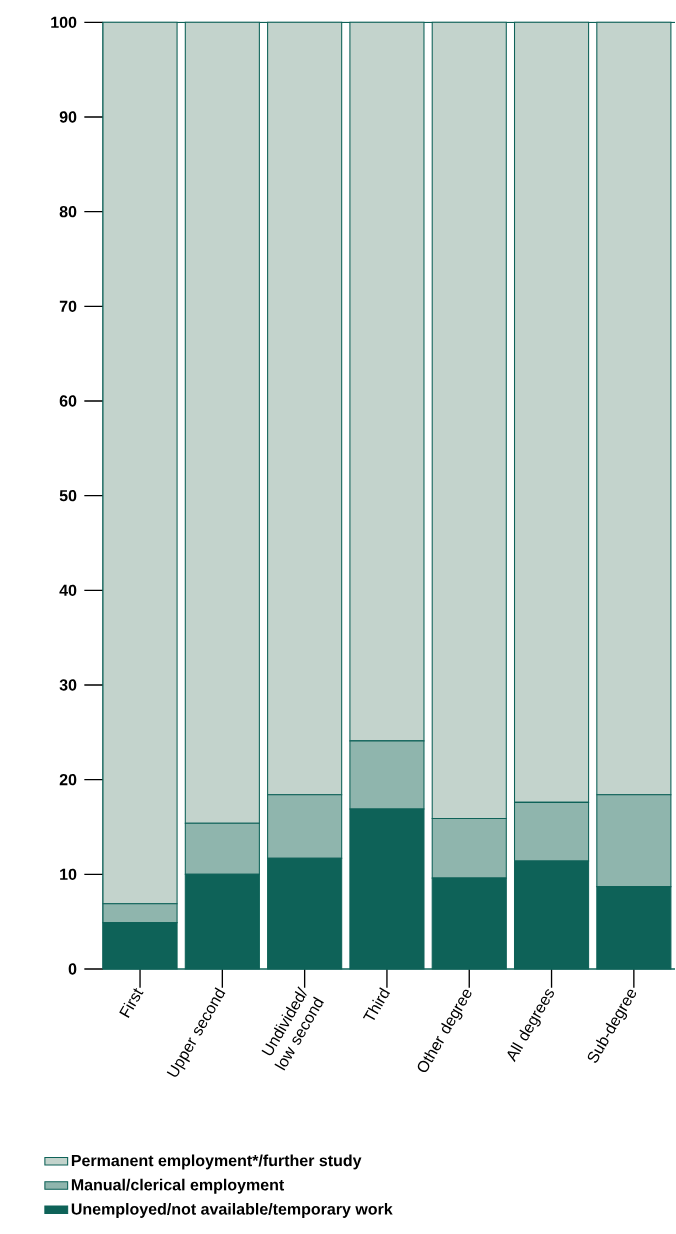 This screenshot has width=676, height=1234. I want to click on legend-label: Manual/clerical employment, so click(178, 1186).